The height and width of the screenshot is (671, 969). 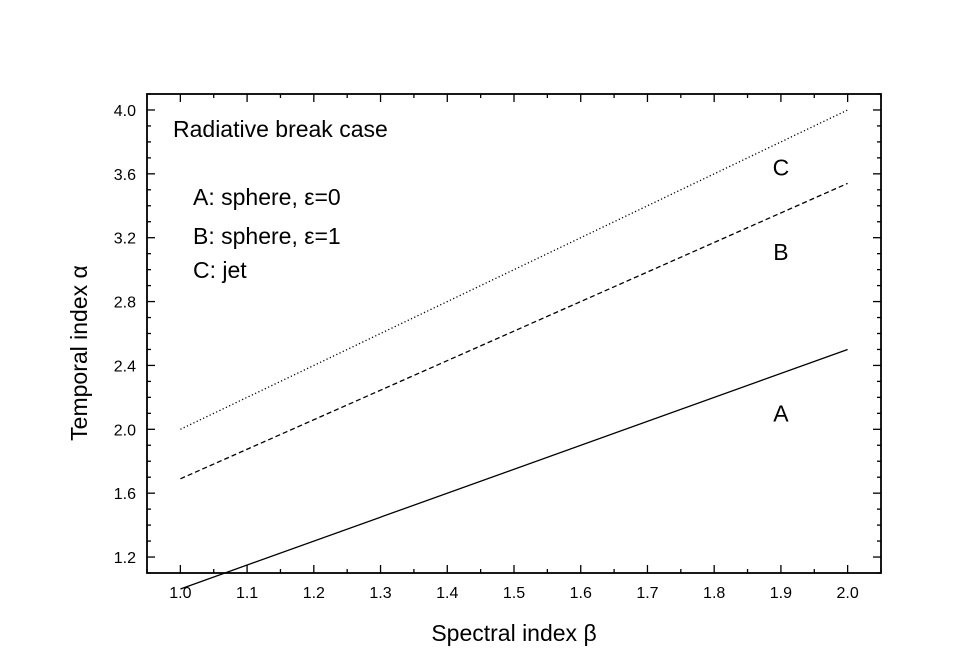 What do you see at coordinates (781, 167) in the screenshot?
I see `series-label-c: C` at bounding box center [781, 167].